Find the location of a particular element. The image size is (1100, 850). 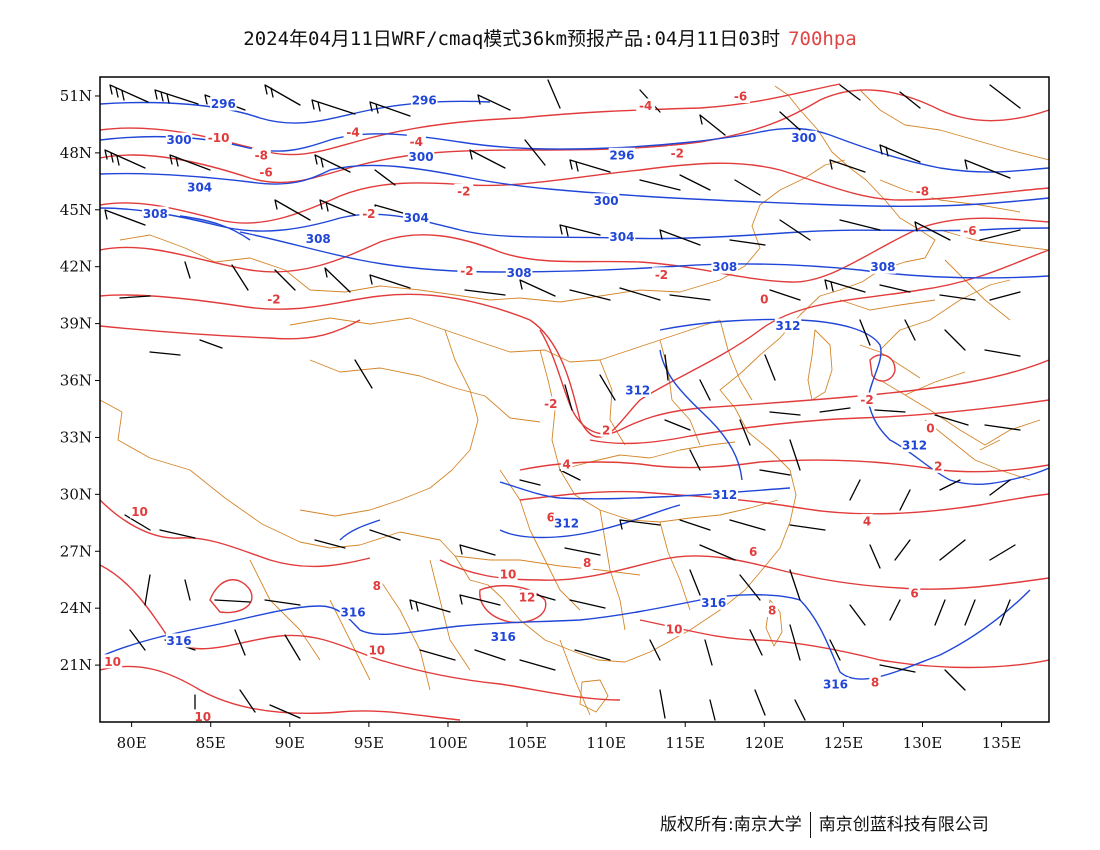

temperature-label: -10 is located at coordinates (219, 138).